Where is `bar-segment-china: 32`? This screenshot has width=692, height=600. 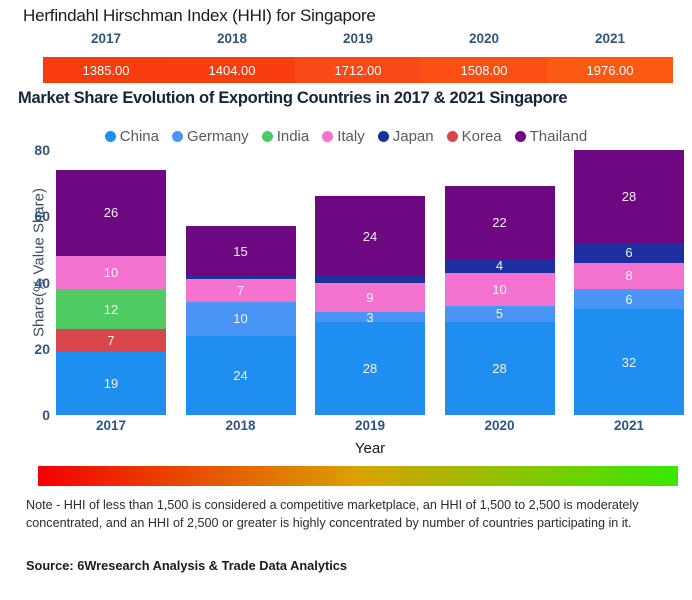 bar-segment-china: 32 is located at coordinates (629, 362).